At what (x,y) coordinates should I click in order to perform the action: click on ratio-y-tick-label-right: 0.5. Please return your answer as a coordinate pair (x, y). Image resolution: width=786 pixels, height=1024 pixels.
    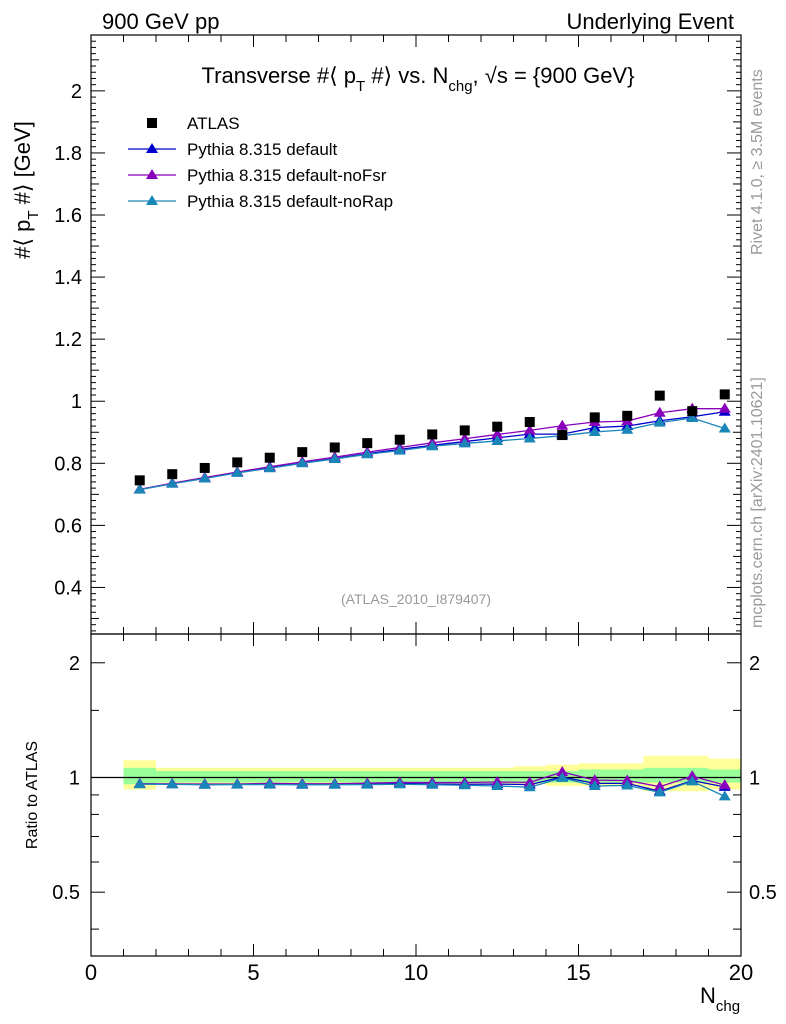
    Looking at the image, I should click on (763, 893).